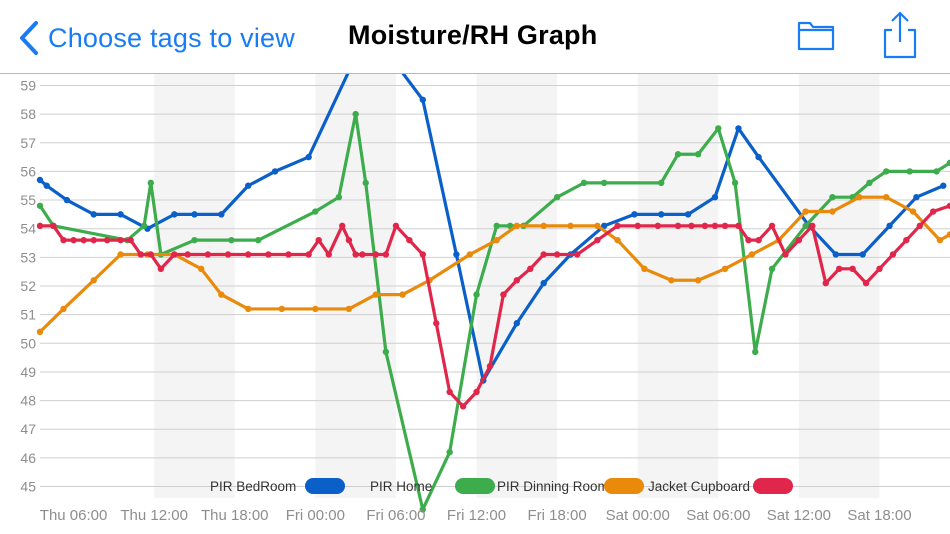  Describe the element at coordinates (235, 515) in the screenshot. I see `x-tick-label: Thu 18:00` at that location.